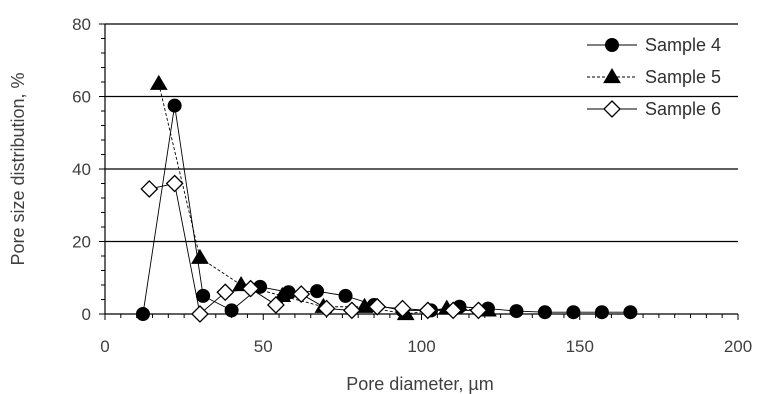 Image resolution: width=758 pixels, height=394 pixels. I want to click on x-tick-label: 150, so click(580, 346).